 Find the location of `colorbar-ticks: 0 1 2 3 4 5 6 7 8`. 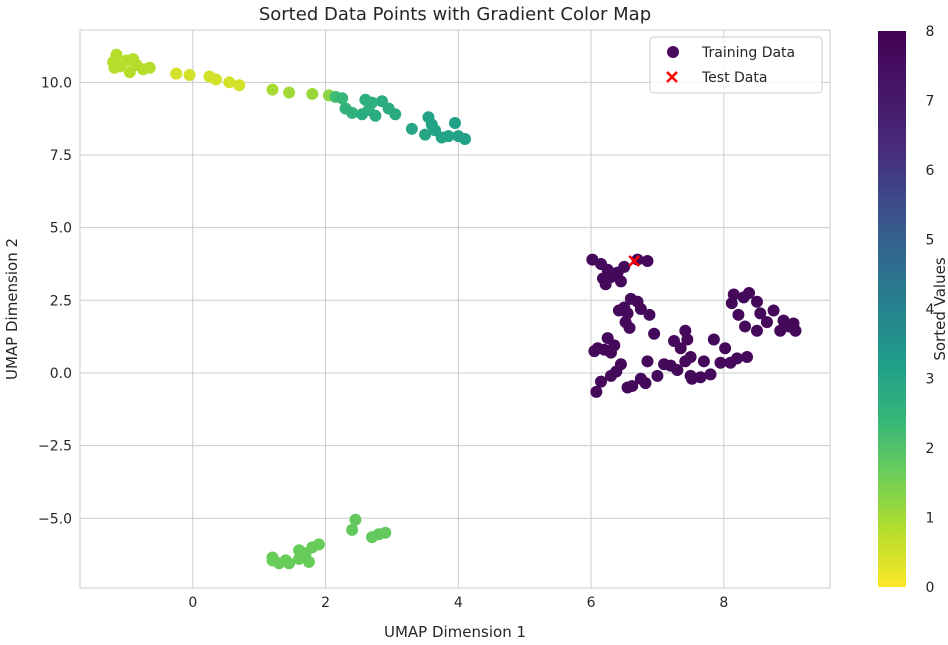

colorbar-ticks: 0 1 2 3 4 5 6 7 8 is located at coordinates (930, 310).